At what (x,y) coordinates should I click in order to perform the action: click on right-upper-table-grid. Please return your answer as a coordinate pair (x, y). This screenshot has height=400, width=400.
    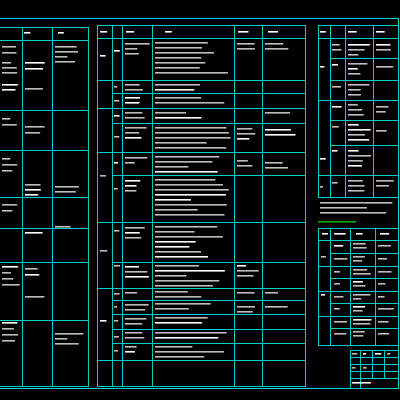
    Looking at the image, I should click on (358, 111).